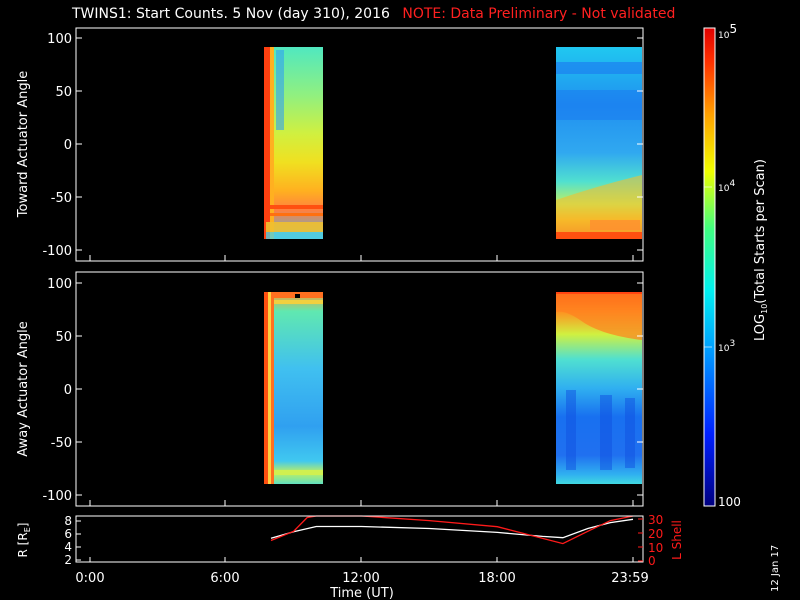  I want to click on away-ylabel: Away Actuator Angle, so click(23, 388).